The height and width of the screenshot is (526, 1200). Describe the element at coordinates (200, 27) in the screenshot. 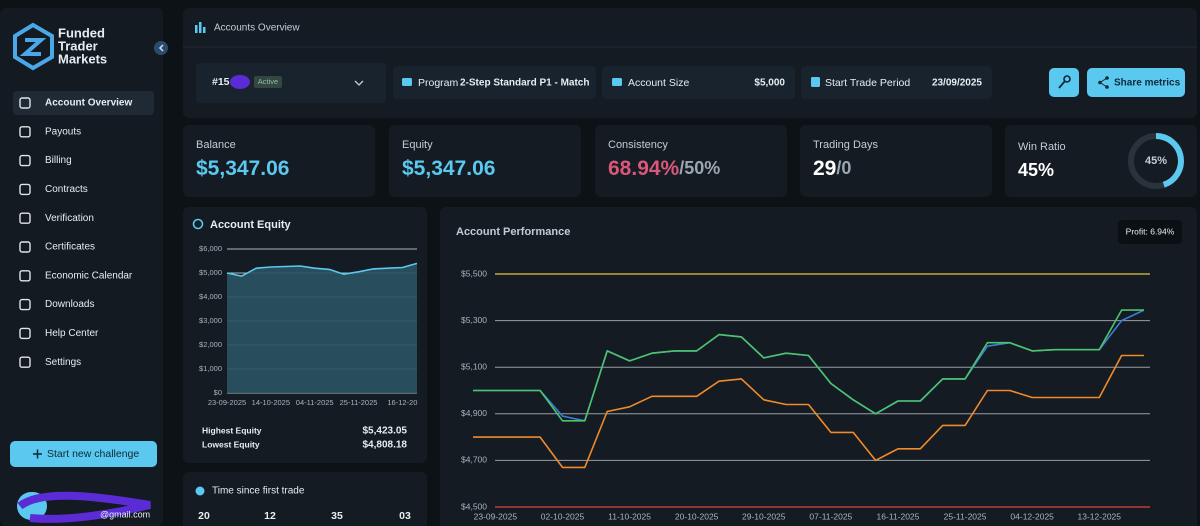

I see `header-icon` at that location.